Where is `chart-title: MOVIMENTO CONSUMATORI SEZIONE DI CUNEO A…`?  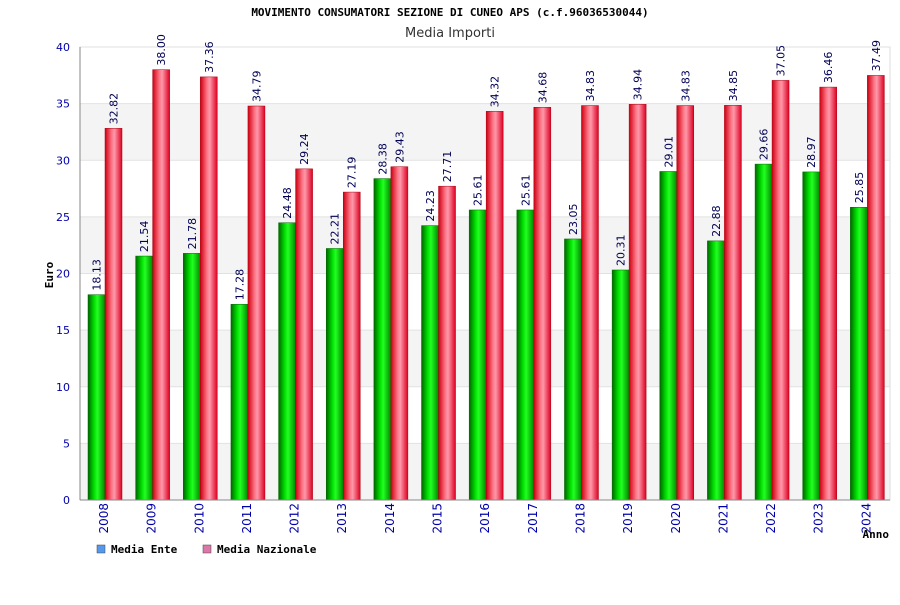 chart-title: MOVIMENTO CONSUMATORI SEZIONE DI CUNEO A… is located at coordinates (449, 12).